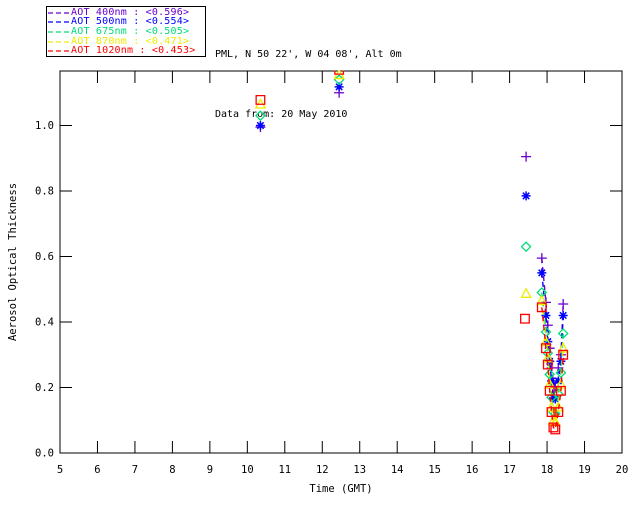  I want to click on x-axis-tick-label: 9, so click(210, 470).